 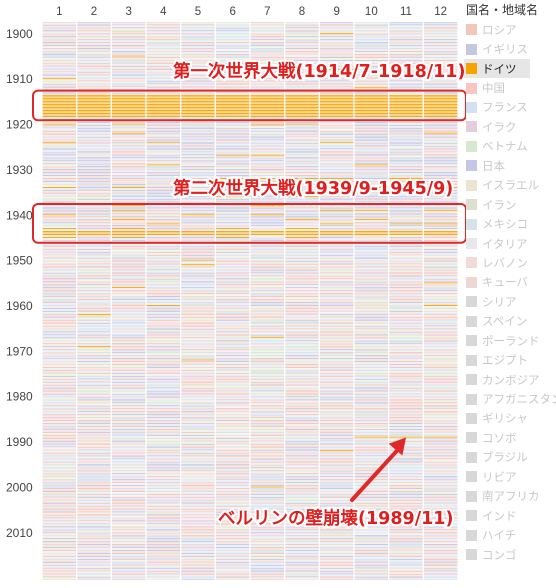 What do you see at coordinates (511, 437) in the screenshot?
I see `legend-item: コソボ` at bounding box center [511, 437].